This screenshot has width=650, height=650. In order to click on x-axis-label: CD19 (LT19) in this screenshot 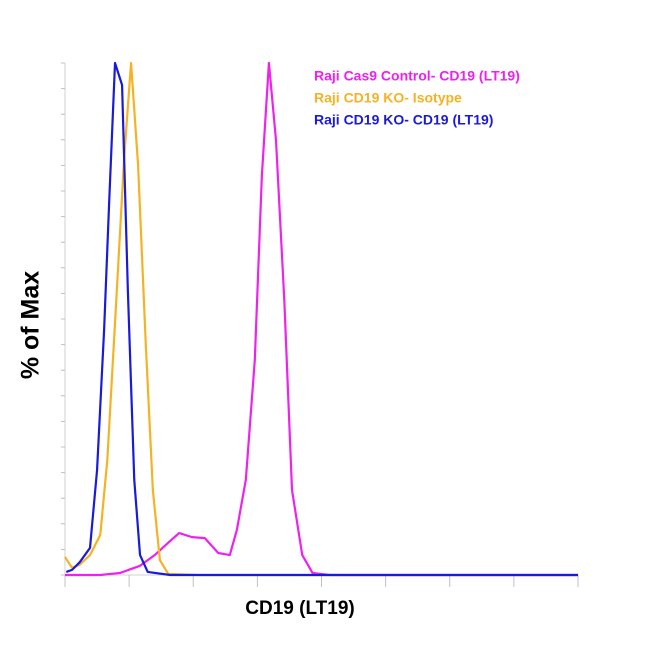, I will do `click(299, 608)`.